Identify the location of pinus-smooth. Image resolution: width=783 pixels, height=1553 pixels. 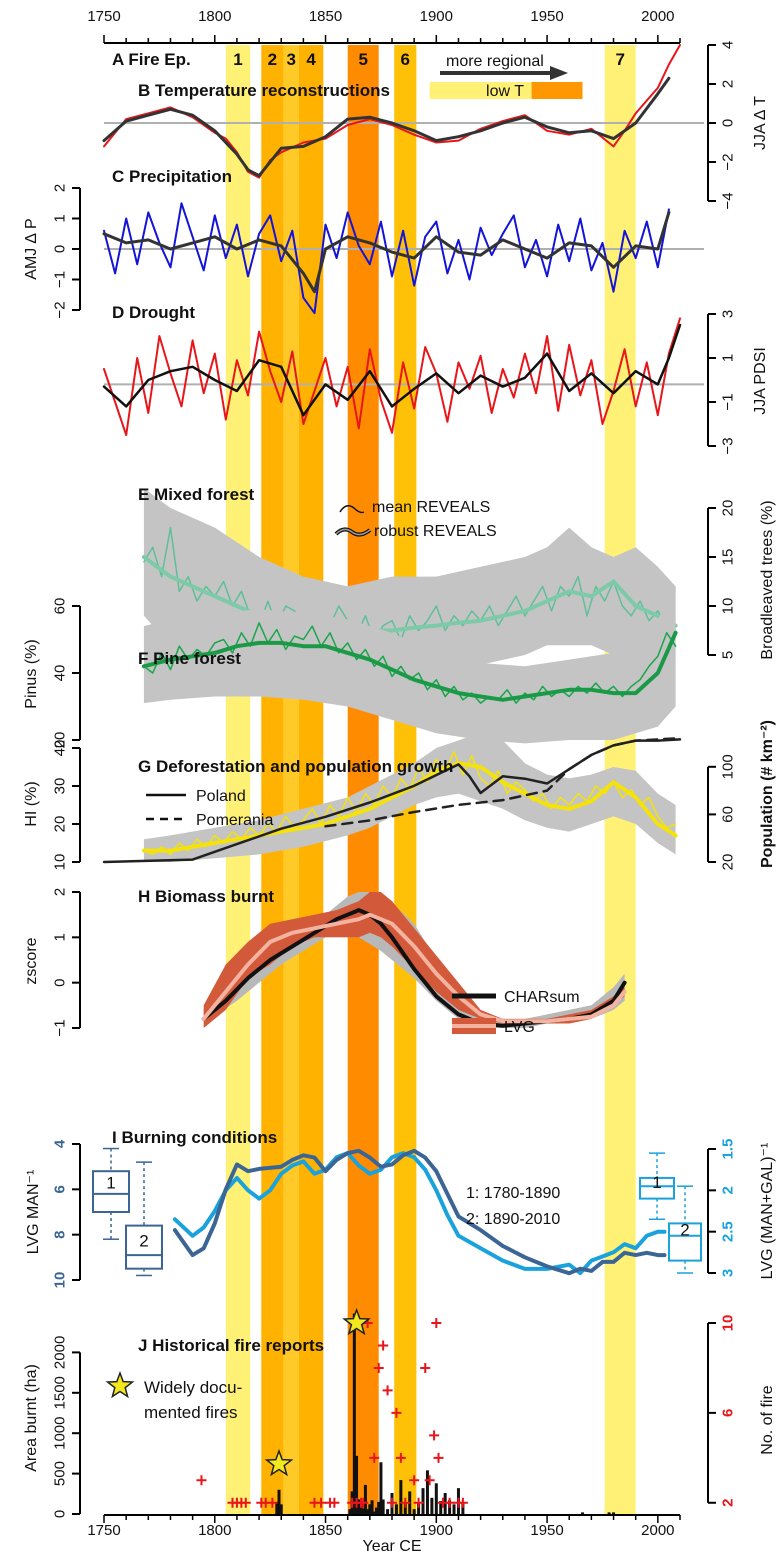
(409, 666).